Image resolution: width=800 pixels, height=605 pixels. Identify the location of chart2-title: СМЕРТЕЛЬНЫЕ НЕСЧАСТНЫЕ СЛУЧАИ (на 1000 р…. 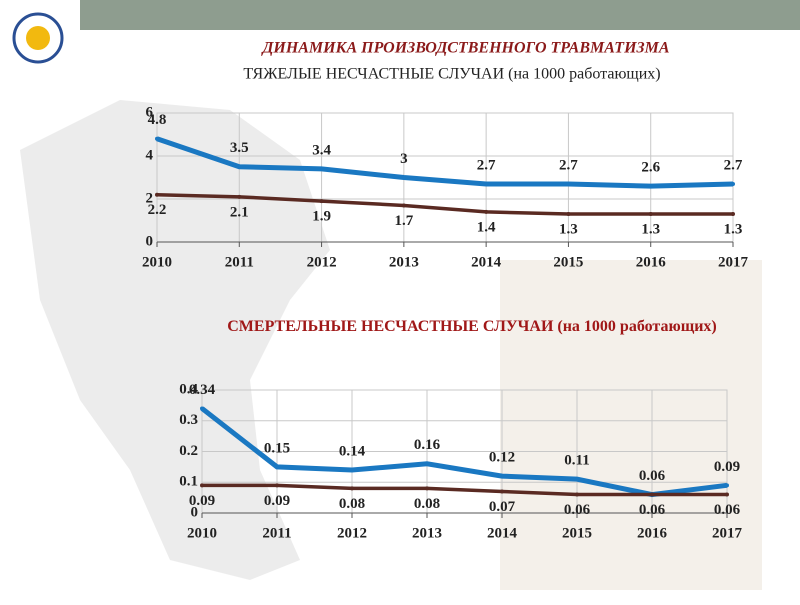
(472, 326).